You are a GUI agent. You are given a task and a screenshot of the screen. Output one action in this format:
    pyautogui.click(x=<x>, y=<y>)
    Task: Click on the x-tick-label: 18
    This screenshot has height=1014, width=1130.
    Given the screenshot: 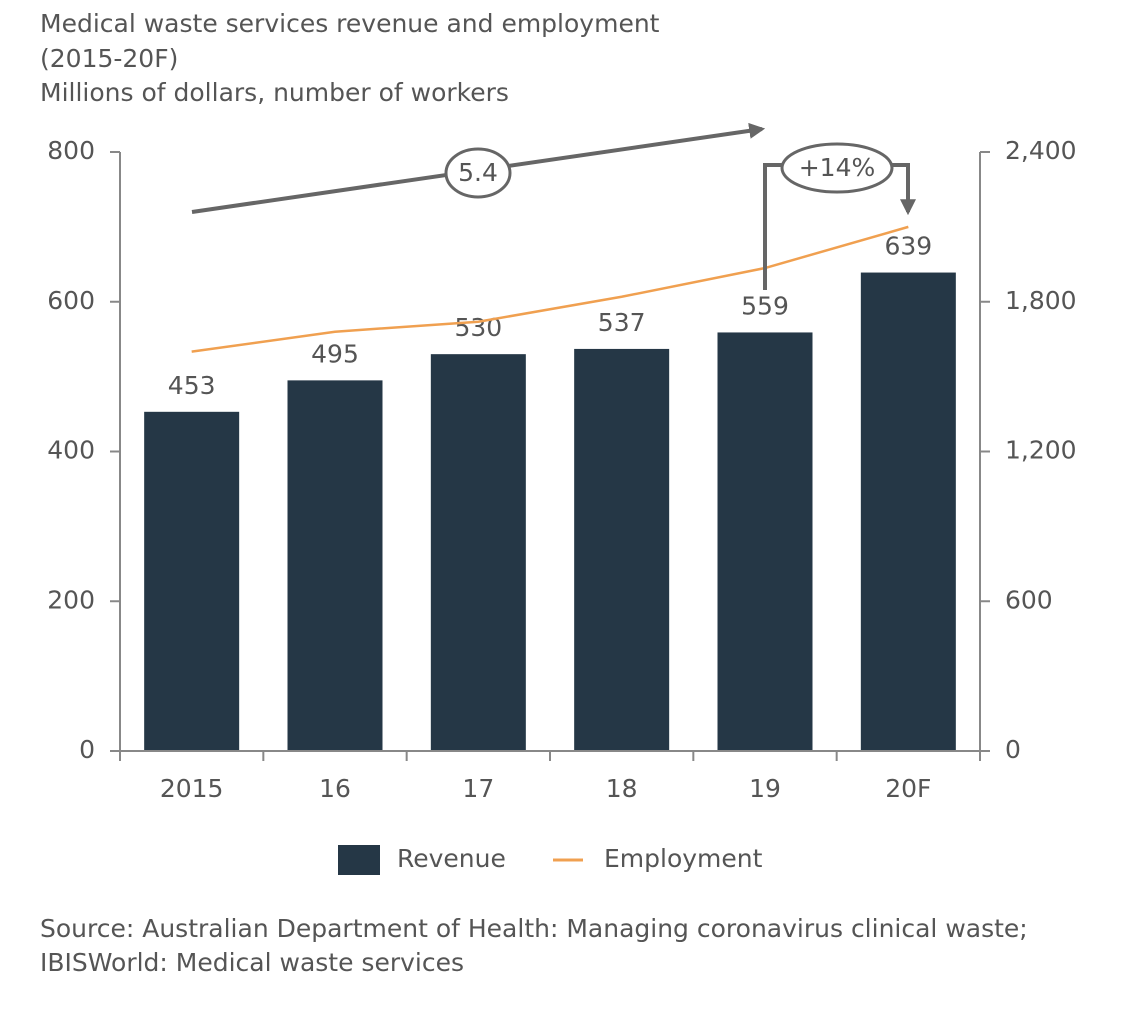 What is the action you would take?
    pyautogui.click(x=622, y=788)
    